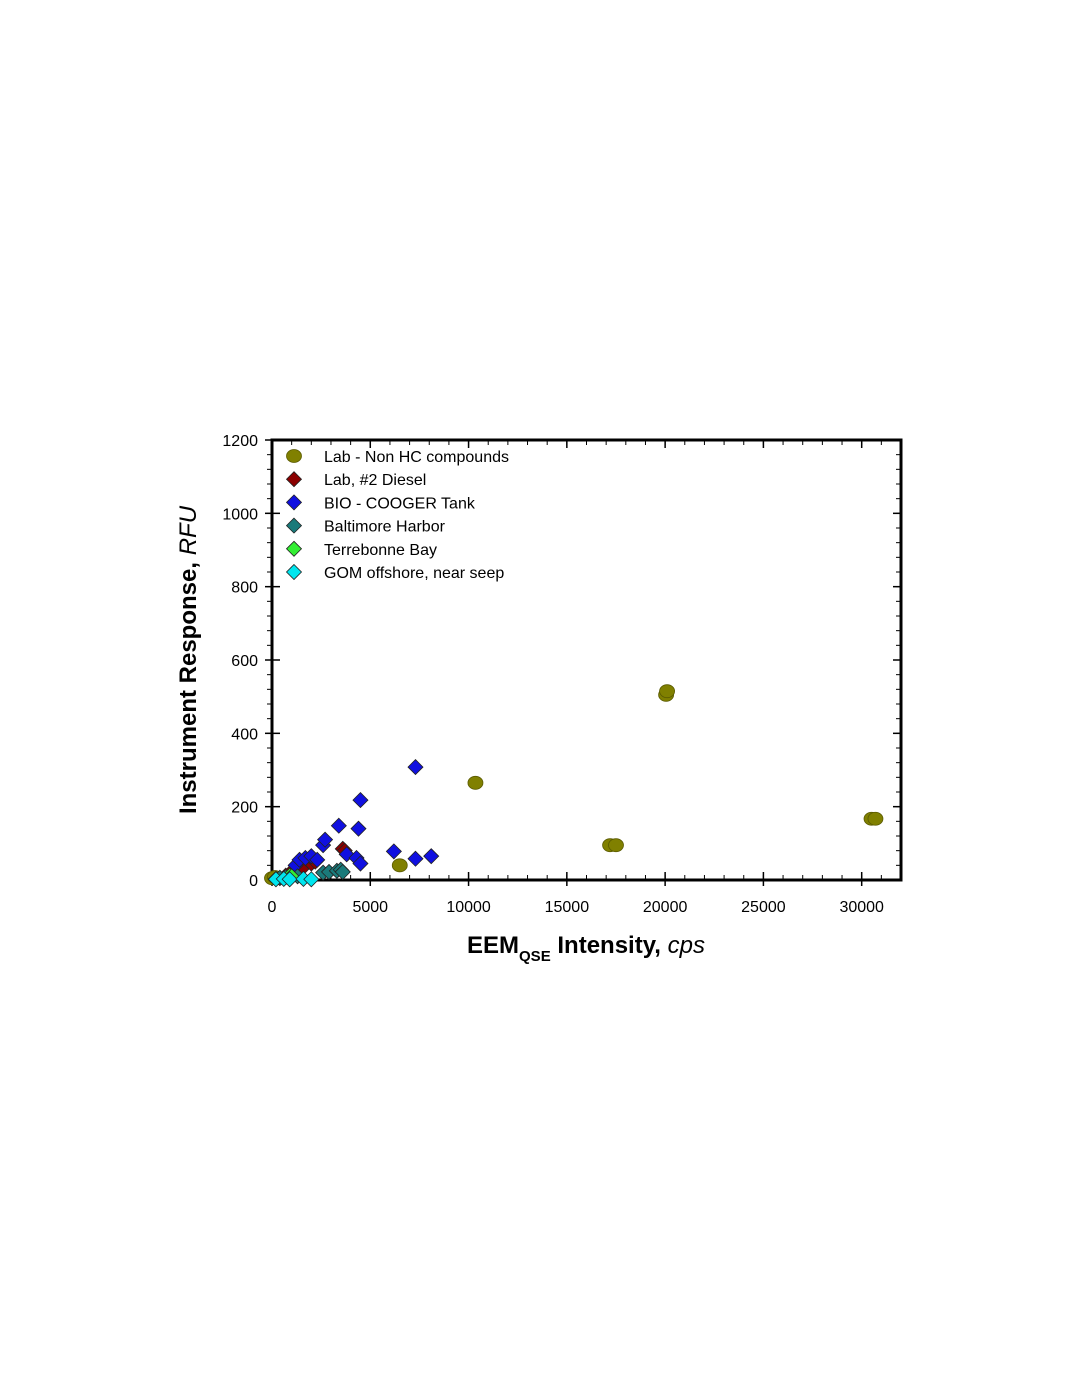 This screenshot has height=1383, width=1069. I want to click on x-tick-label: 25000, so click(763, 907).